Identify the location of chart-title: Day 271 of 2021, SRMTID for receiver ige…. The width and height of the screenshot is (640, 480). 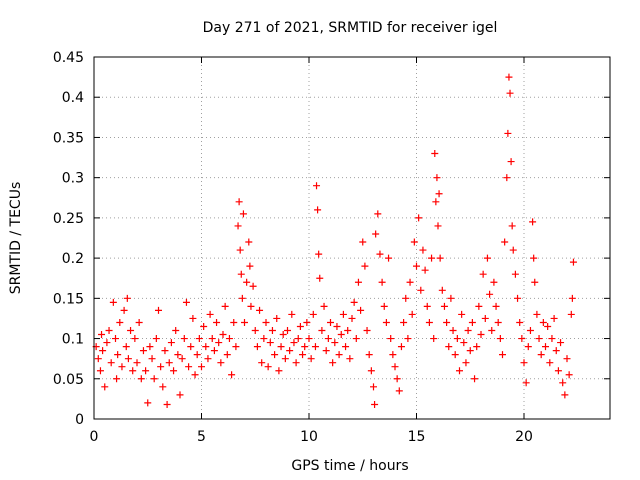
(350, 28).